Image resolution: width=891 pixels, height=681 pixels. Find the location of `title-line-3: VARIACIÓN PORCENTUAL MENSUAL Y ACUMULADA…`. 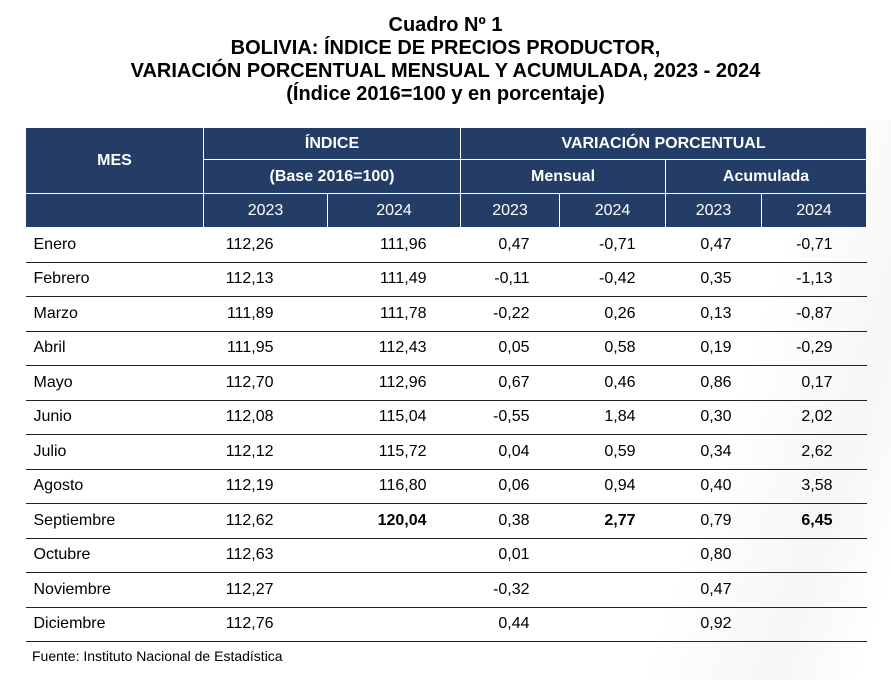

title-line-3: VARIACIÓN PORCENTUAL MENSUAL Y ACUMULADA… is located at coordinates (445, 71).